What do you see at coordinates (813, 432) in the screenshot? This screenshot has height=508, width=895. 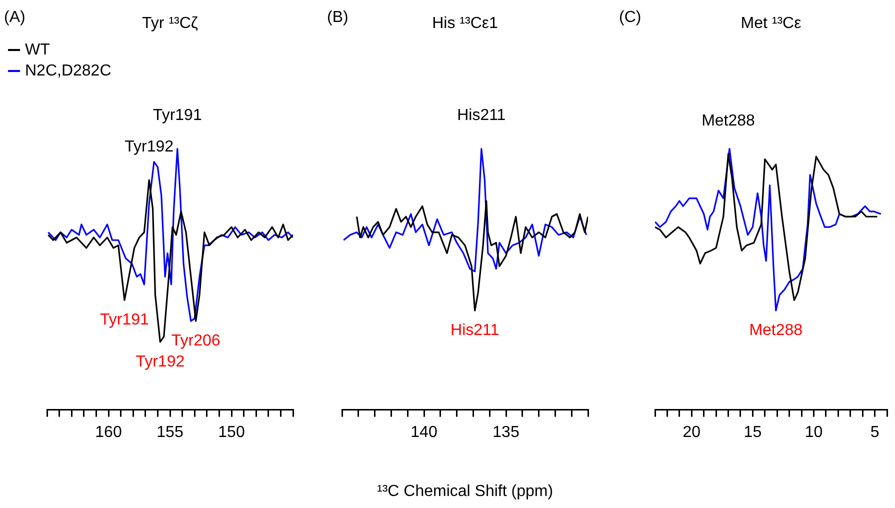 I see `x-tick-label: 10` at bounding box center [813, 432].